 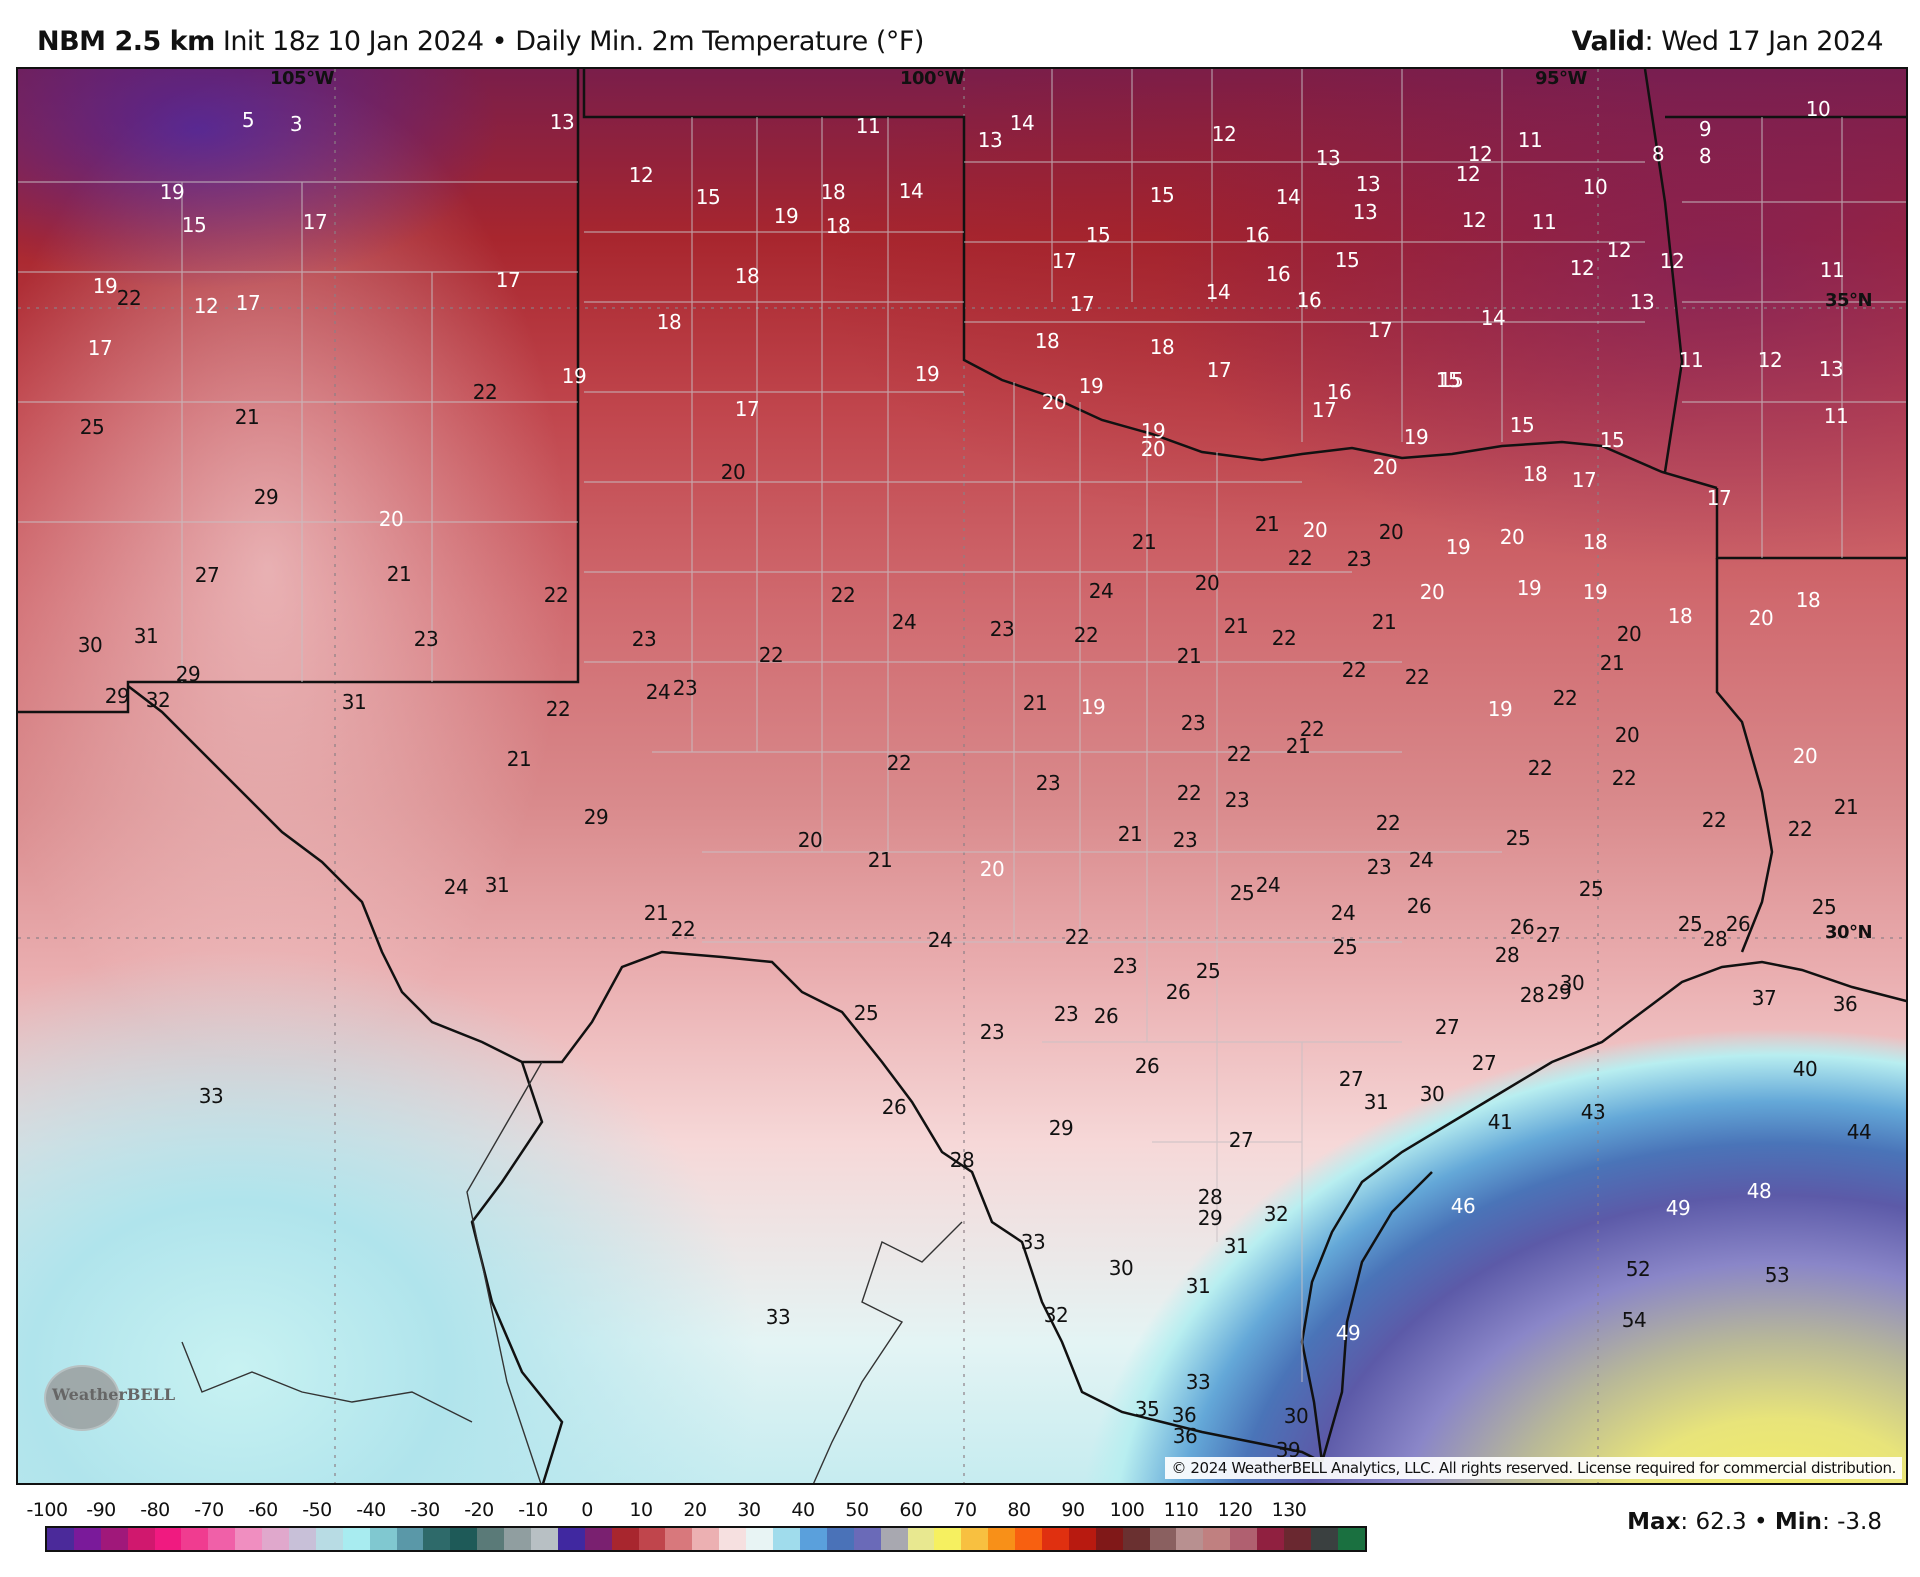 I want to click on colorbar-tick: 70, so click(x=965, y=1510).